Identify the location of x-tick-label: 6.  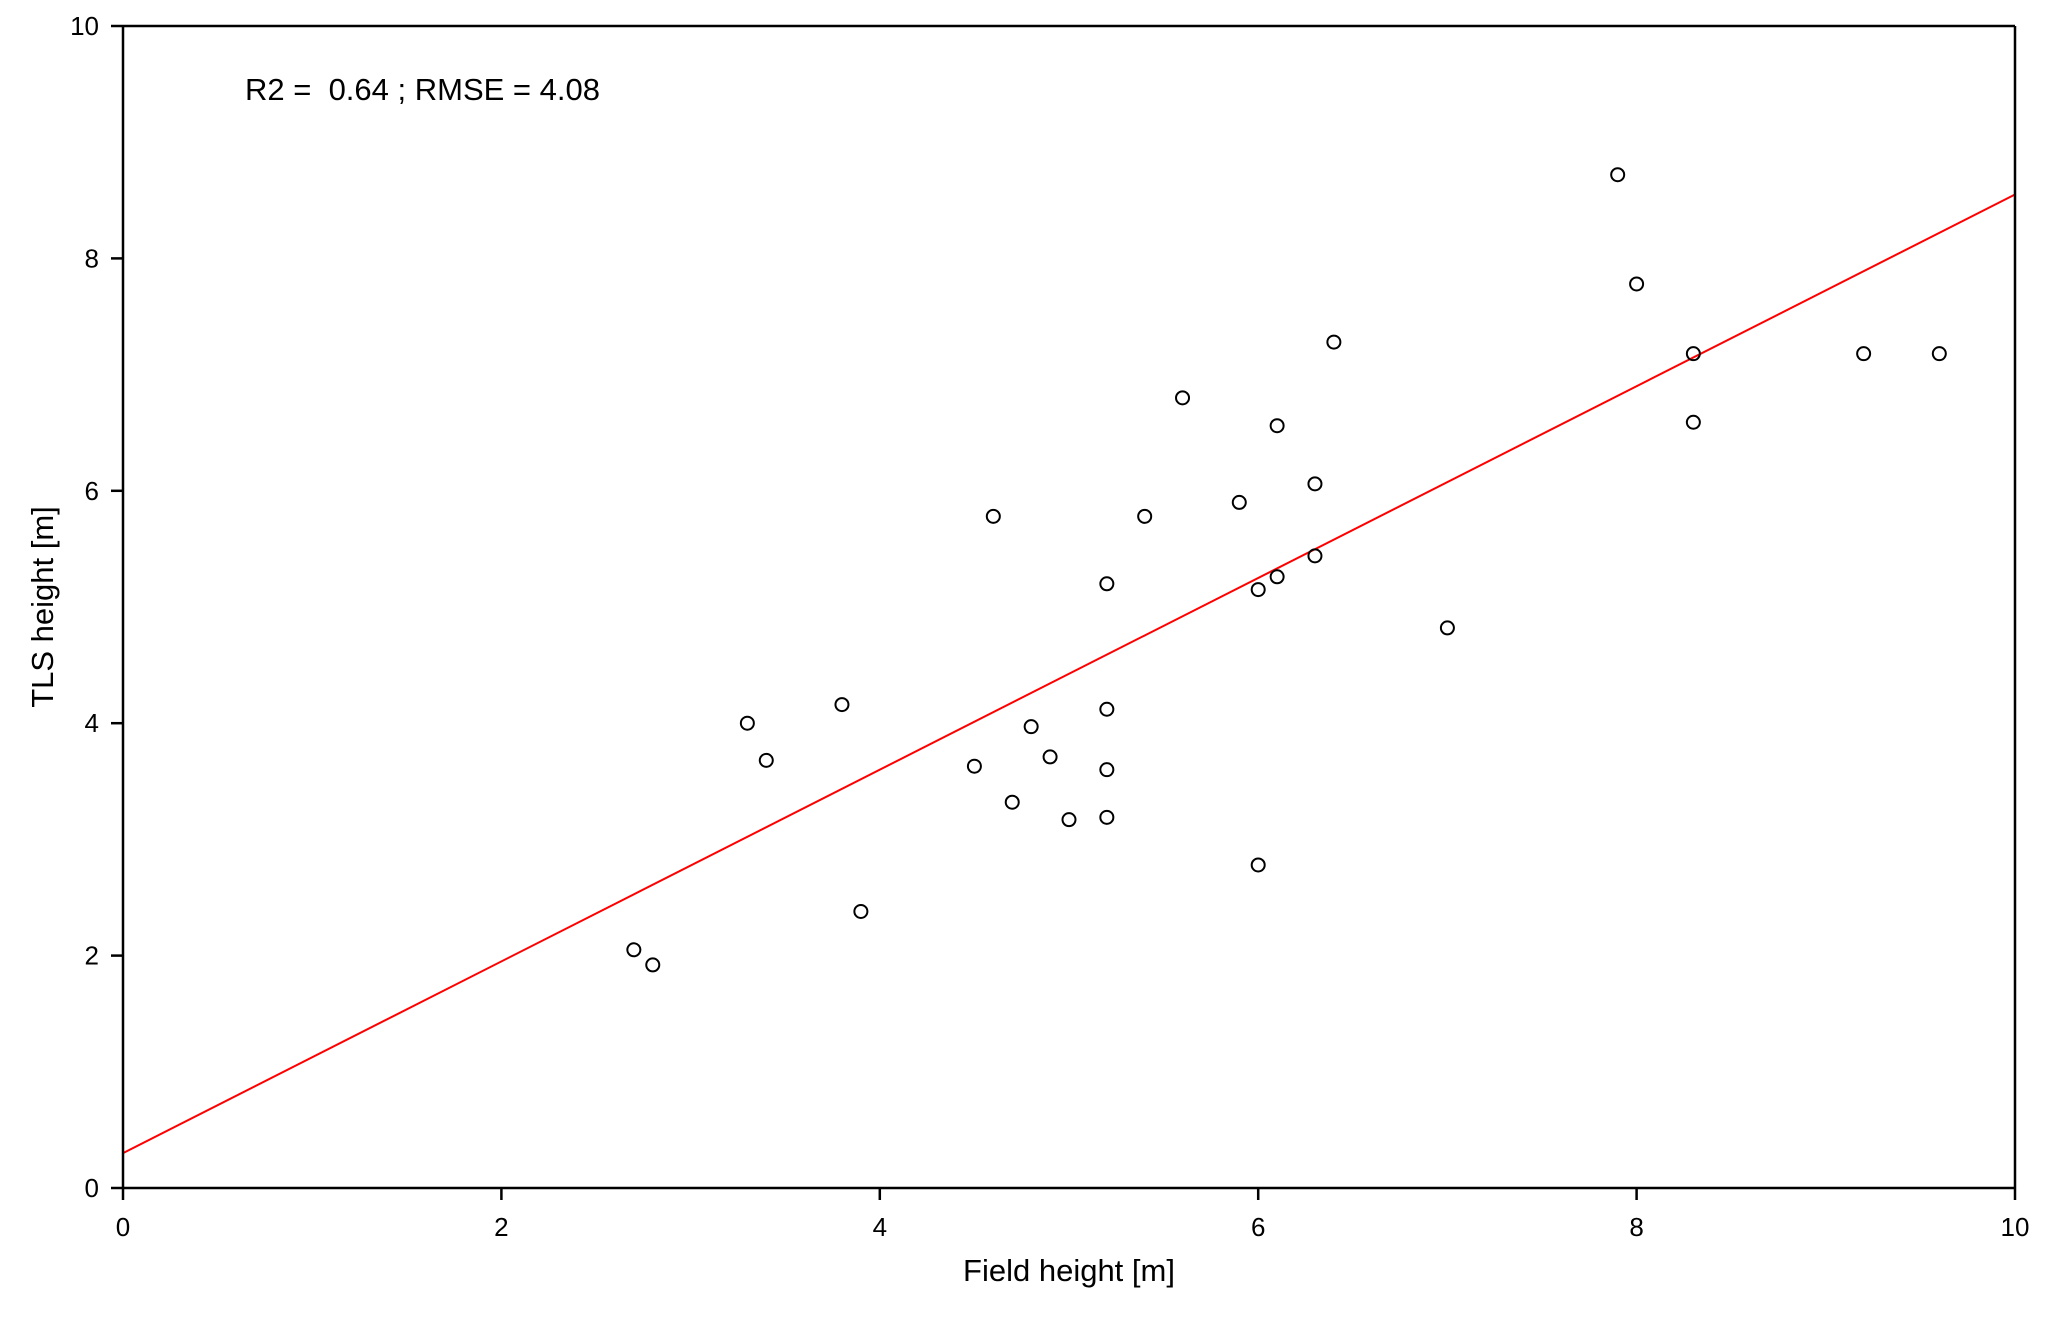
(1258, 1227).